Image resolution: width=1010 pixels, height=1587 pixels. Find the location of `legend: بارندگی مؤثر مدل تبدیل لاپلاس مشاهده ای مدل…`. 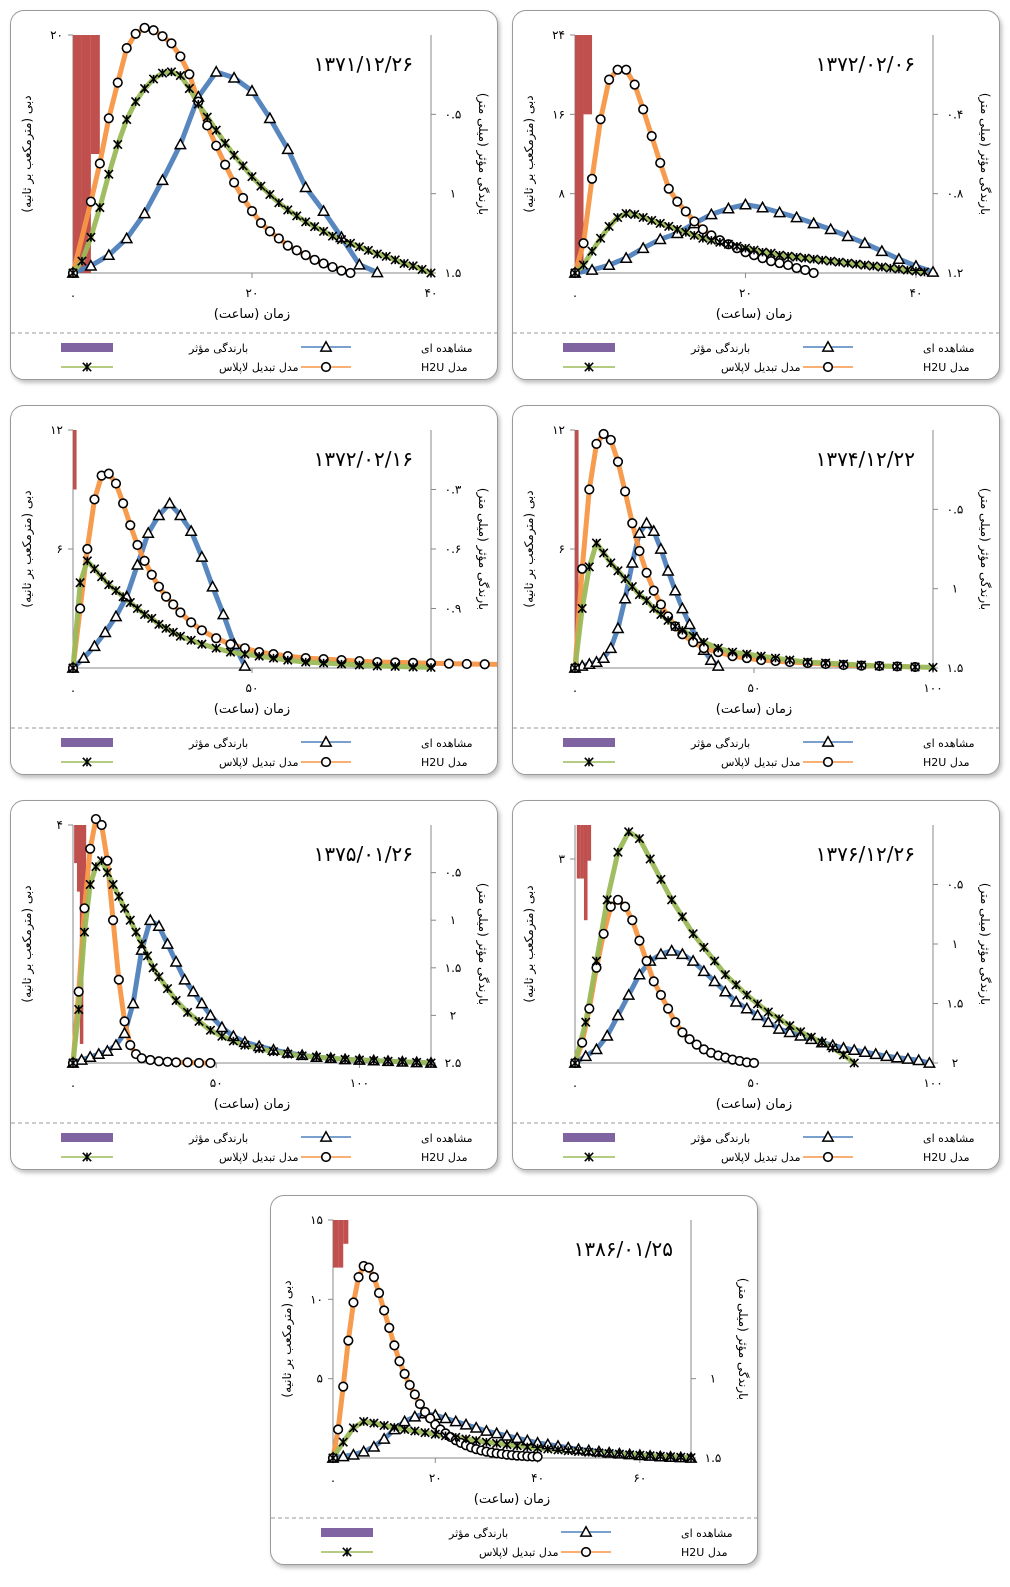

legend: بارندگی مؤثر مدل تبدیل لاپلاس مشاهده ای مدل… is located at coordinates (514, 1538).